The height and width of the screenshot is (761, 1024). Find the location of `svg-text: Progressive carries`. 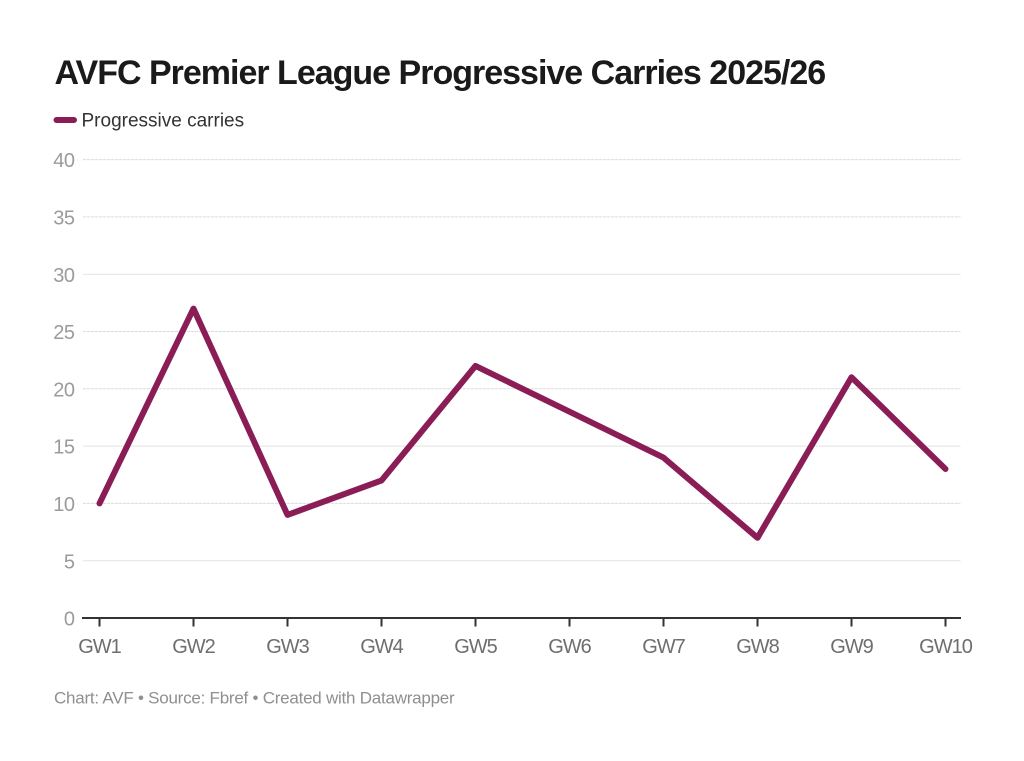

svg-text: Progressive carries is located at coordinates (163, 120).